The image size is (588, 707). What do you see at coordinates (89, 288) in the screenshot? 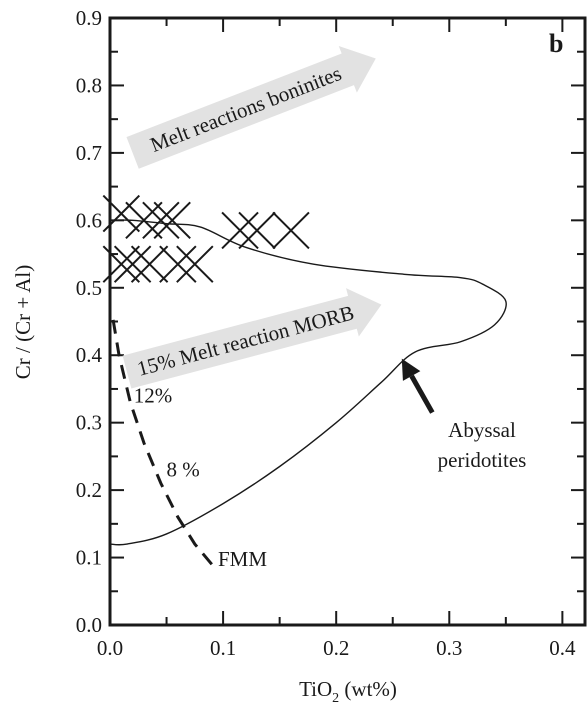
I see `y-tick-label: 0.5` at bounding box center [89, 288].